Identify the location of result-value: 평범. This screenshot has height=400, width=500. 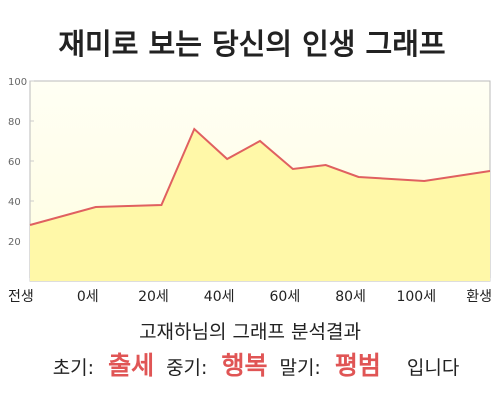
(357, 365).